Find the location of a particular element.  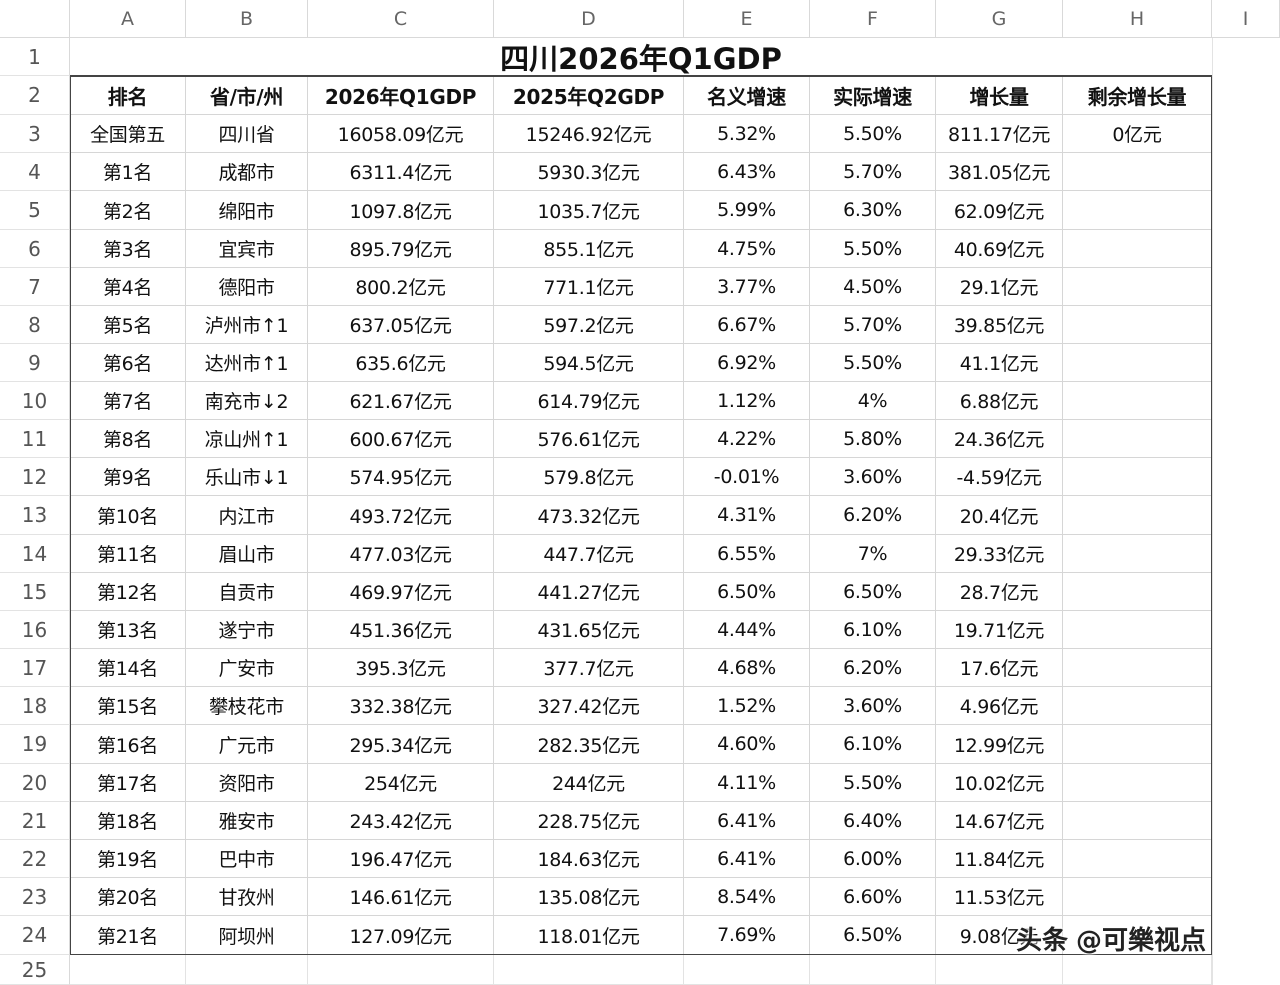

table-cell: 甘孜州 is located at coordinates (247, 897).